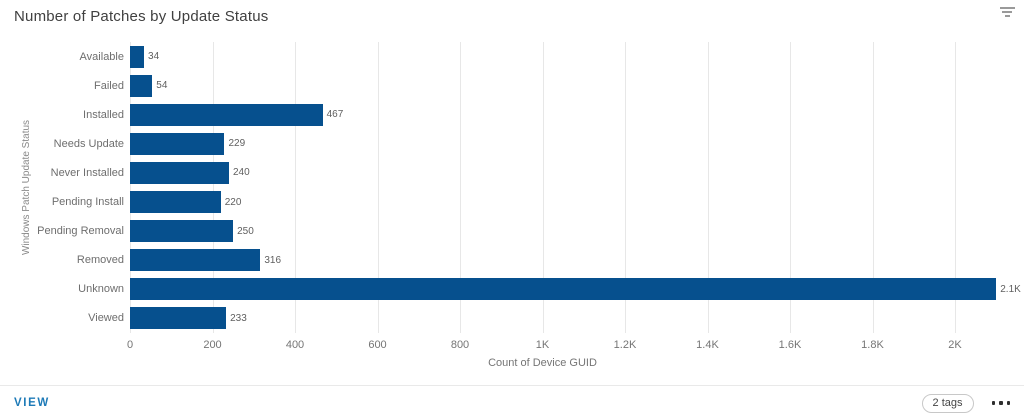  What do you see at coordinates (162, 86) in the screenshot?
I see `bar-value-label: 54` at bounding box center [162, 86].